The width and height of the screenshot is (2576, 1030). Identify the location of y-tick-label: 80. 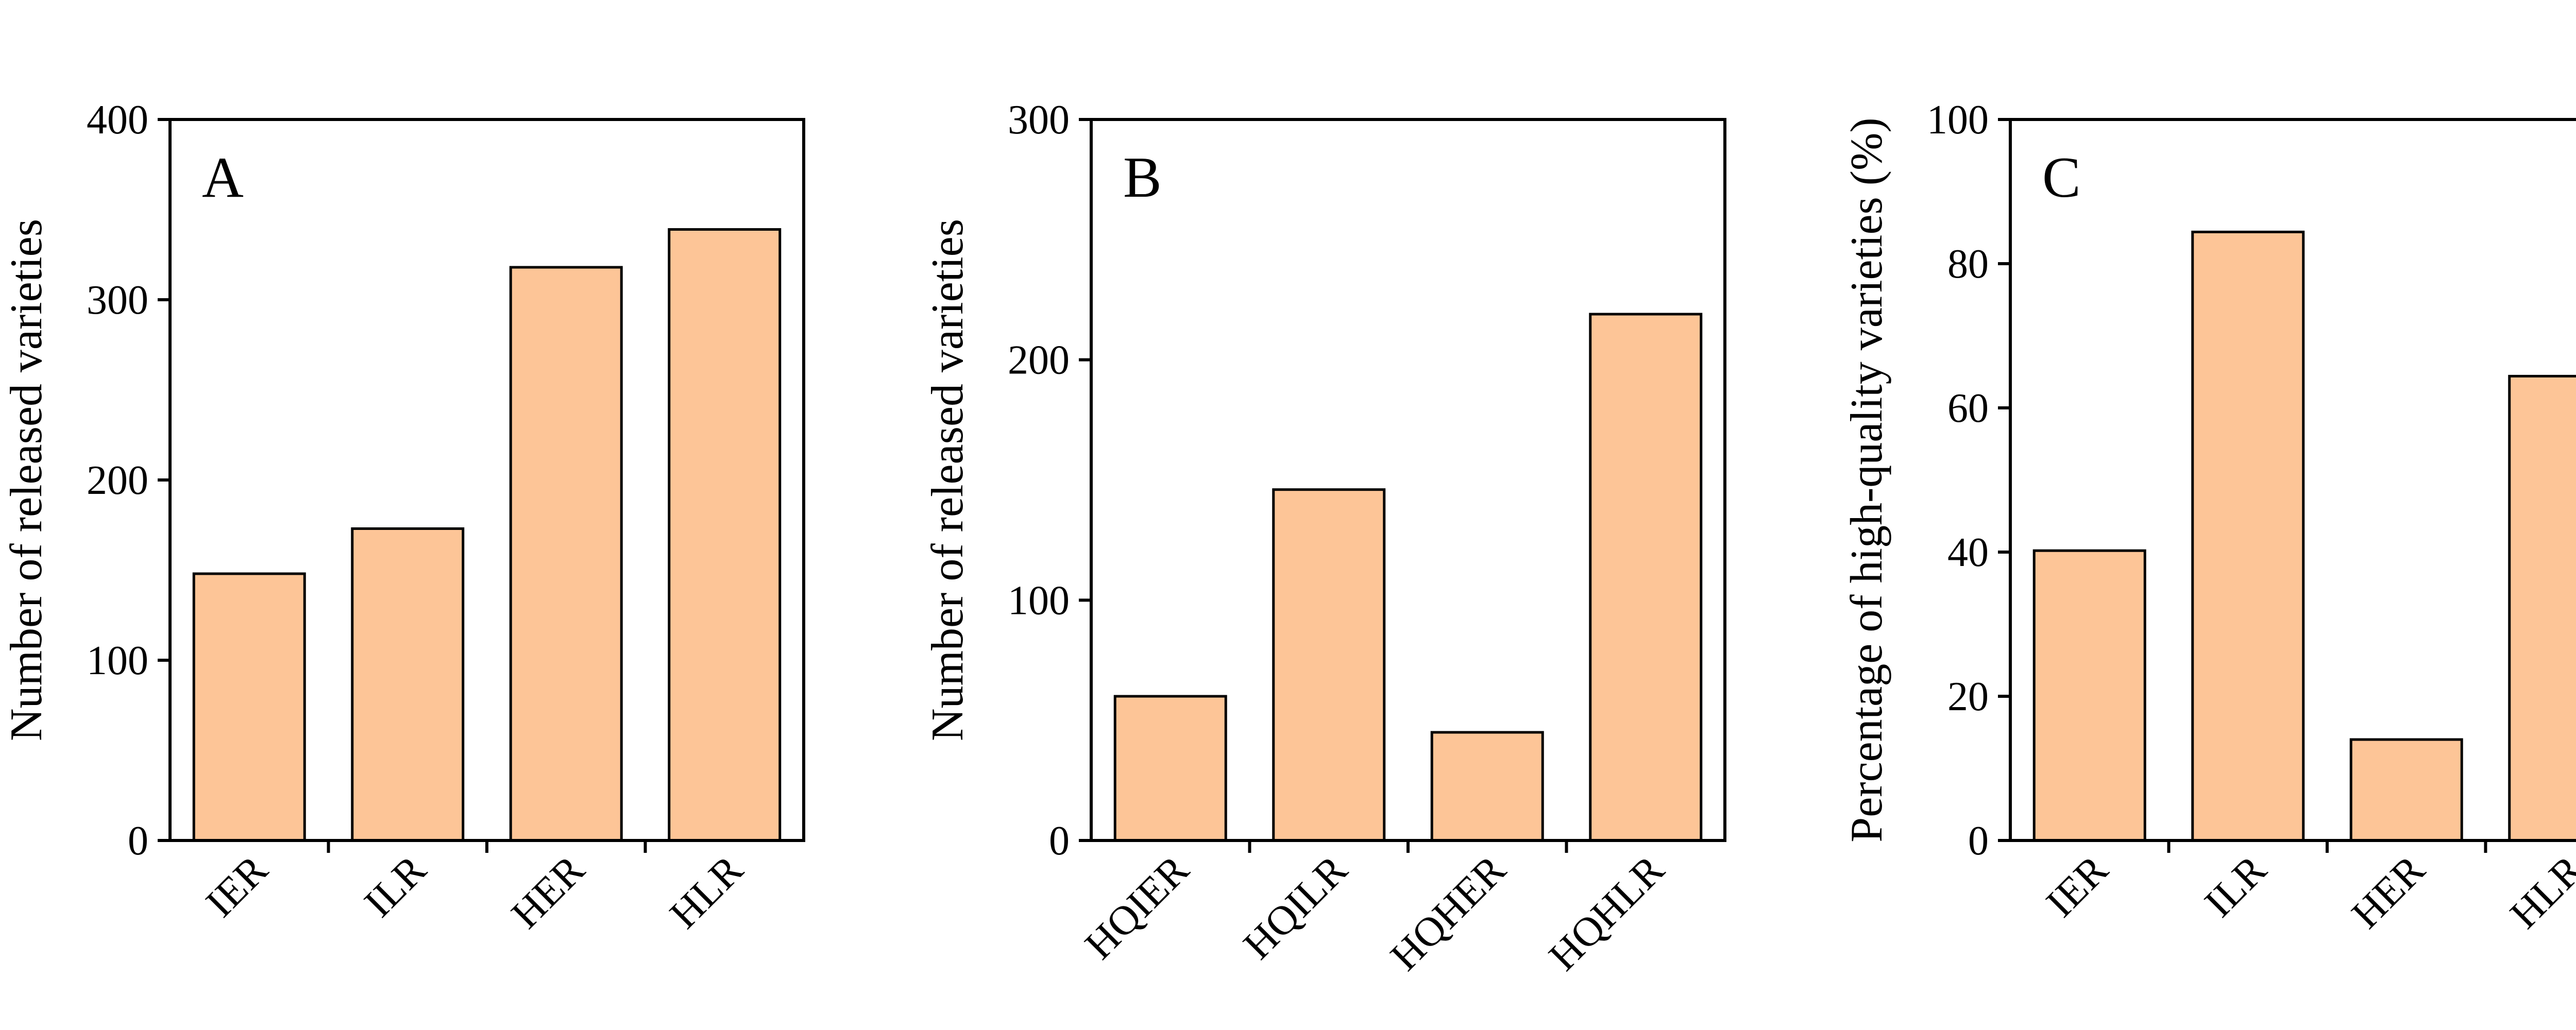
(1968, 264).